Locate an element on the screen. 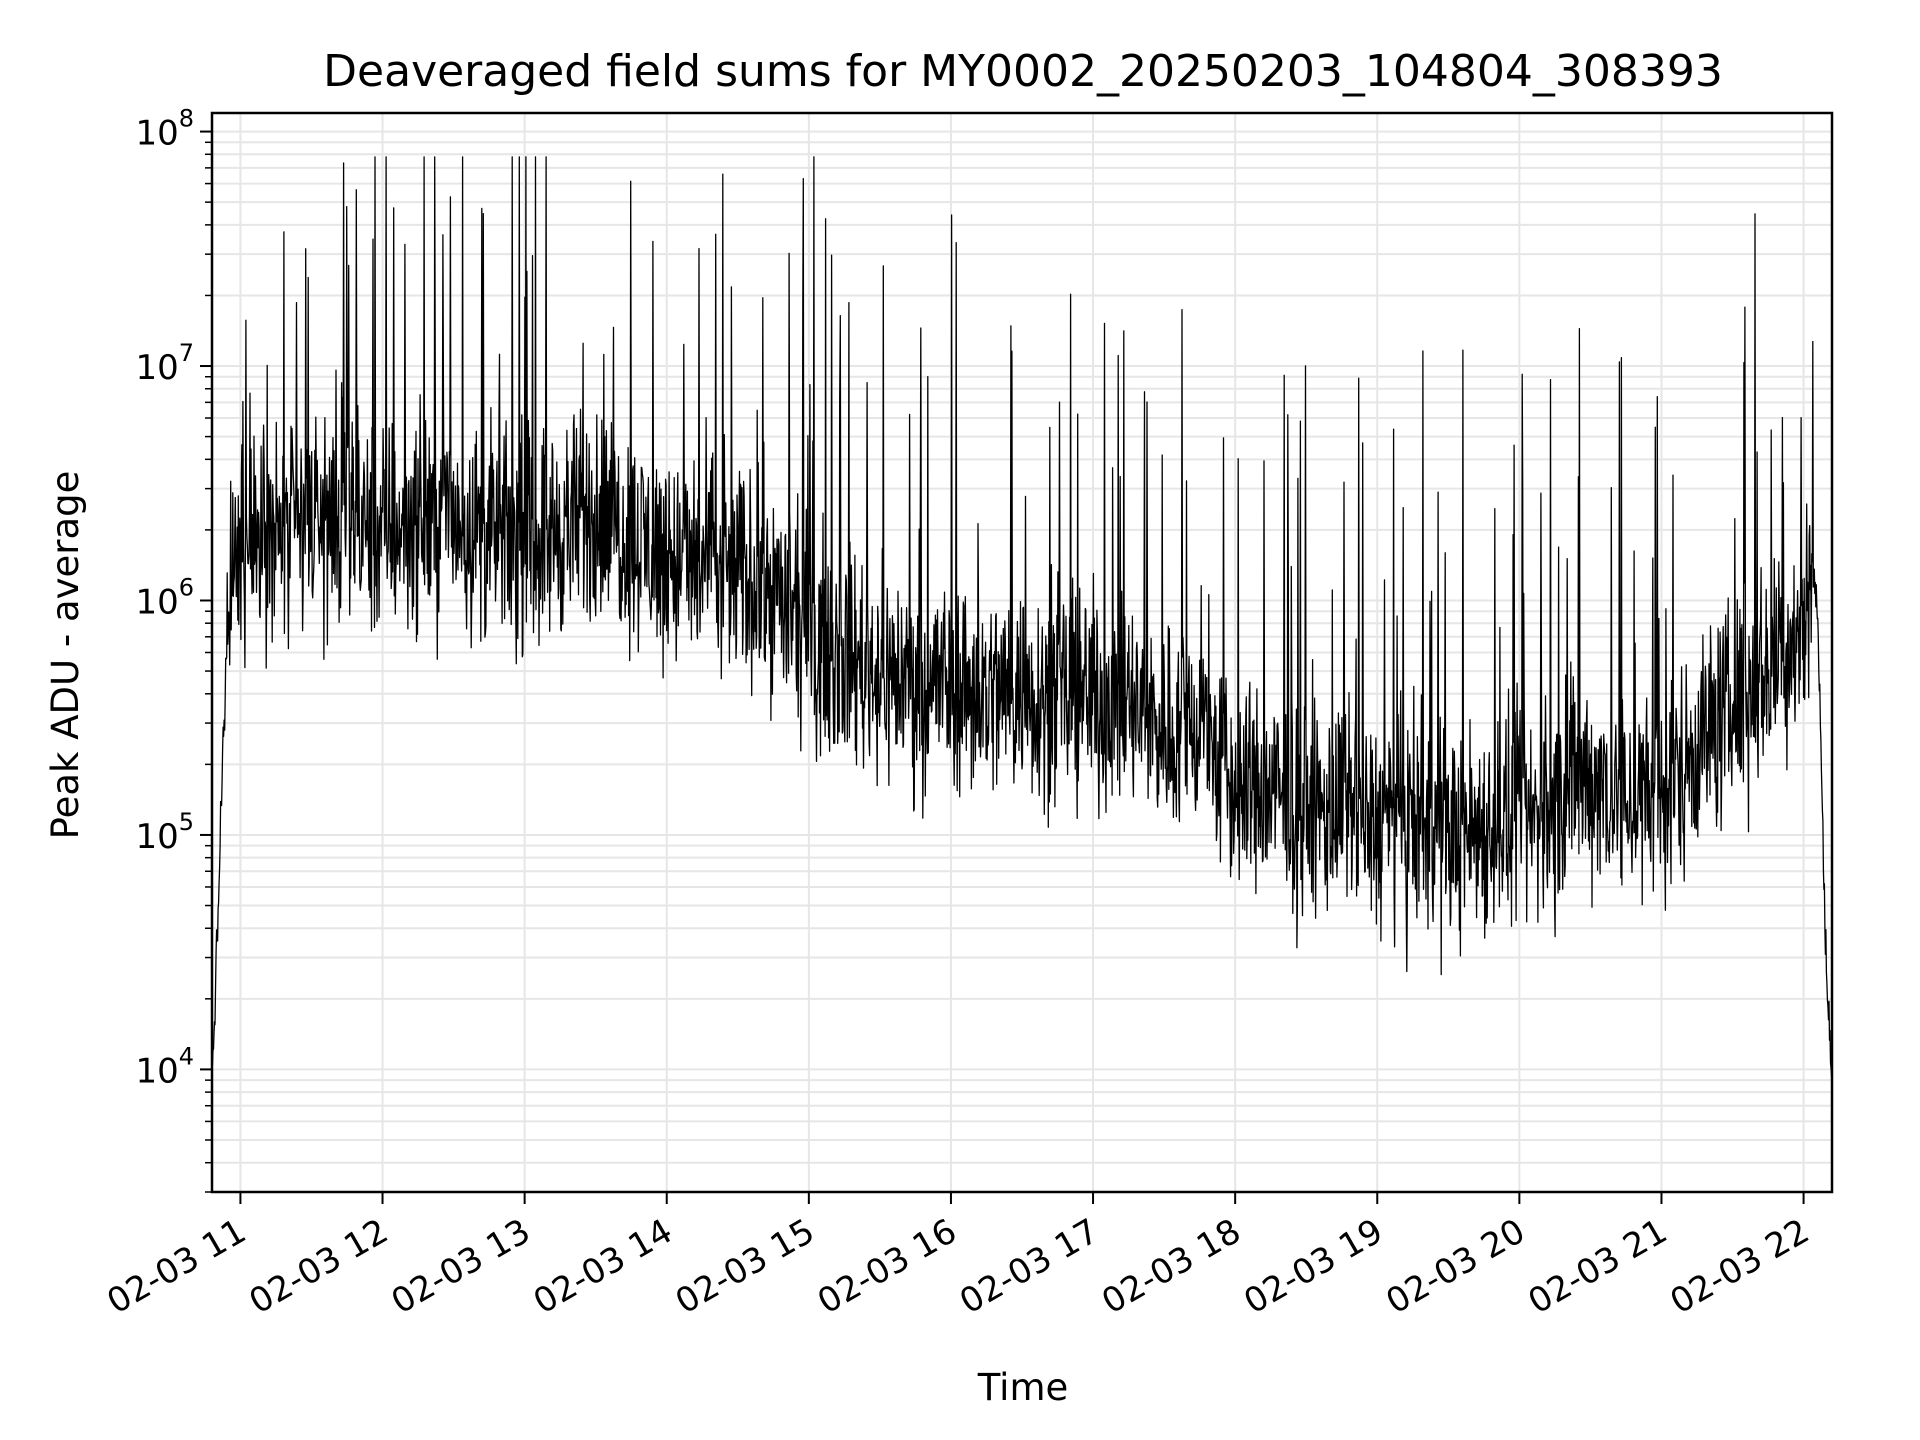 This screenshot has width=1920, height=1440. y-tick-exponent: 7 is located at coordinates (186, 353).